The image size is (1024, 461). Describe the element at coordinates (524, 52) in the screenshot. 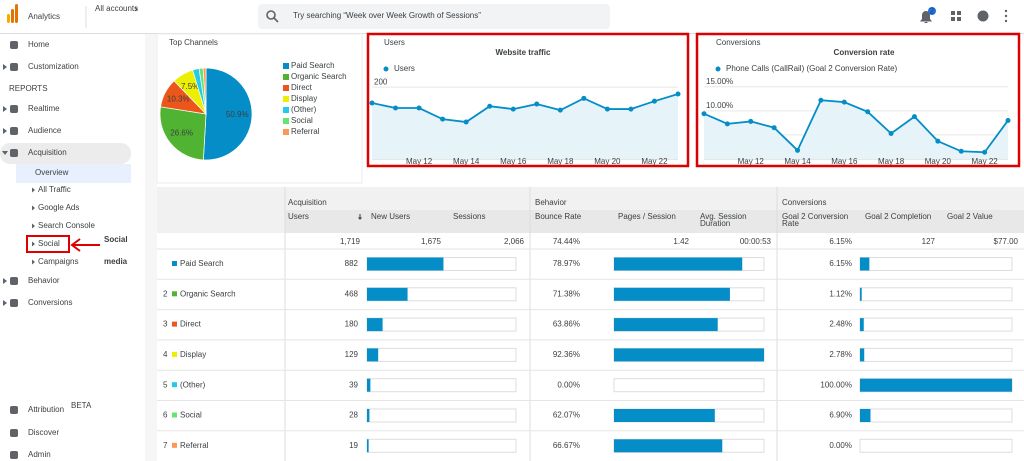

I see `annotation: Website traffic` at that location.